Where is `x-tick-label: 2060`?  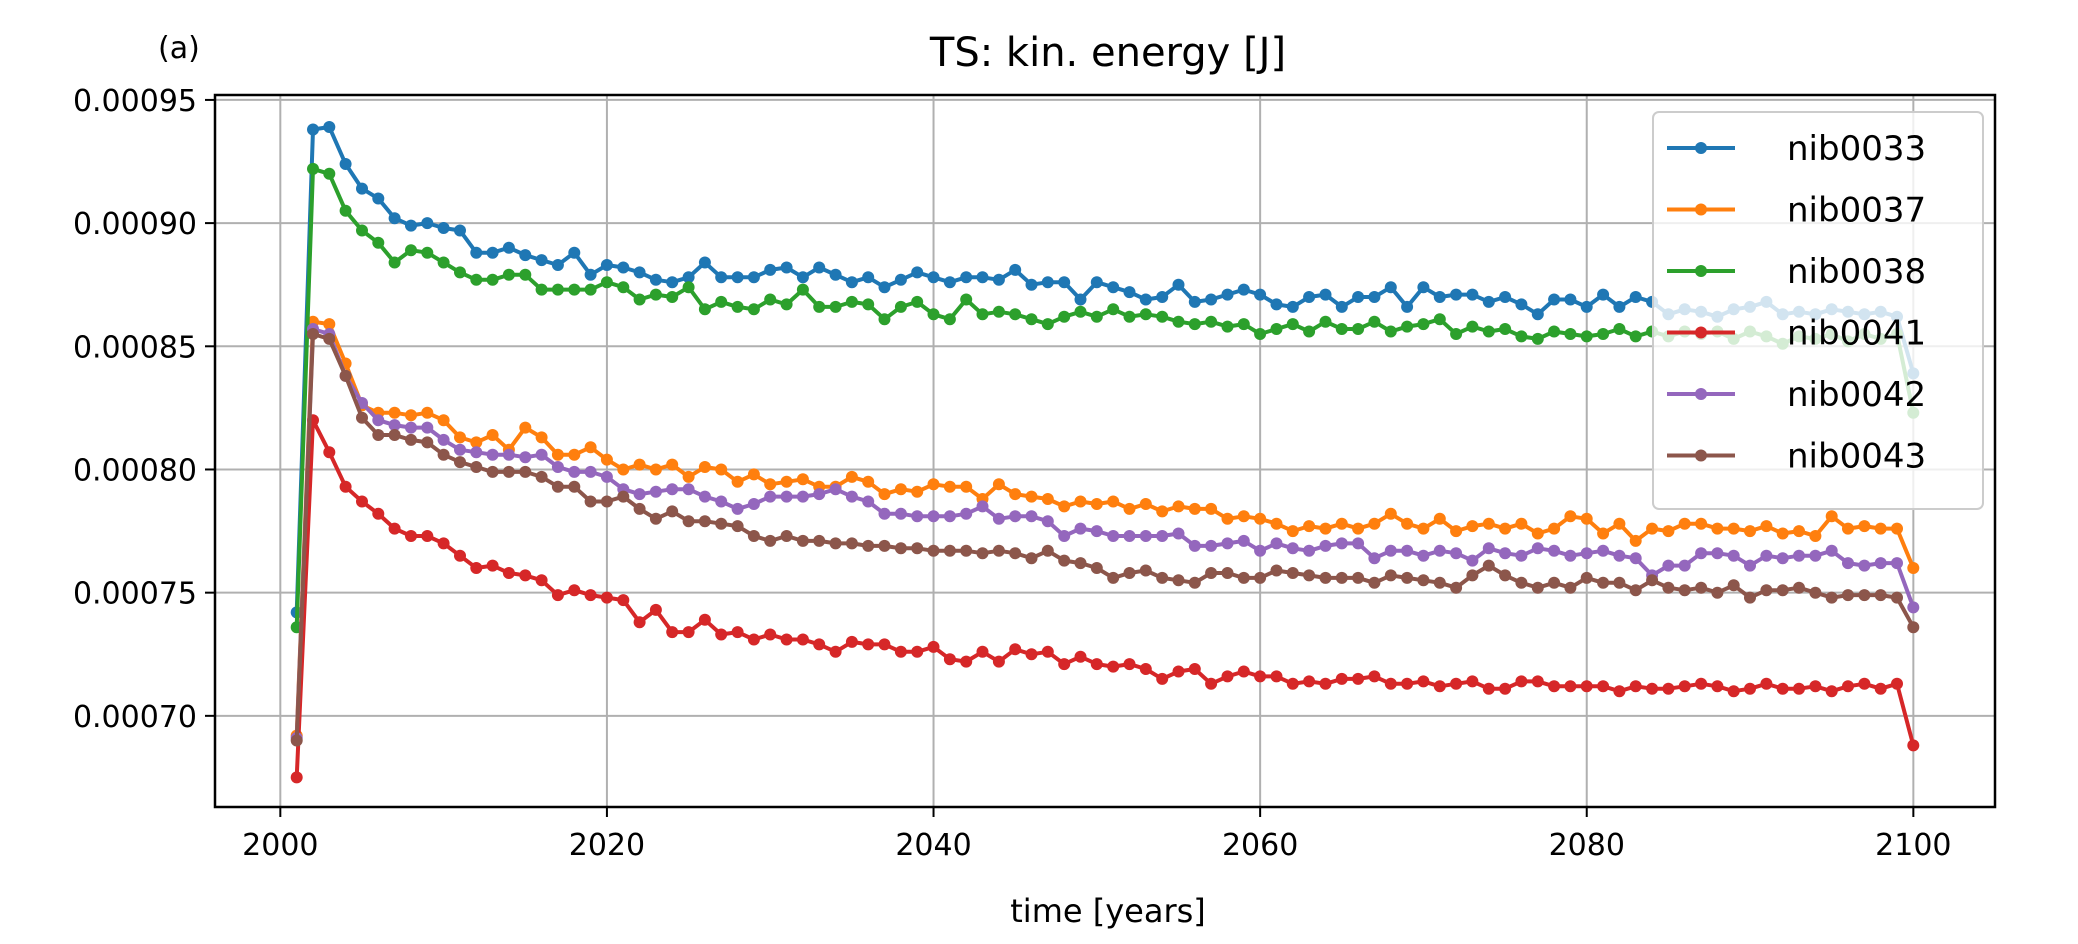
x-tick-label: 2060 is located at coordinates (1260, 845).